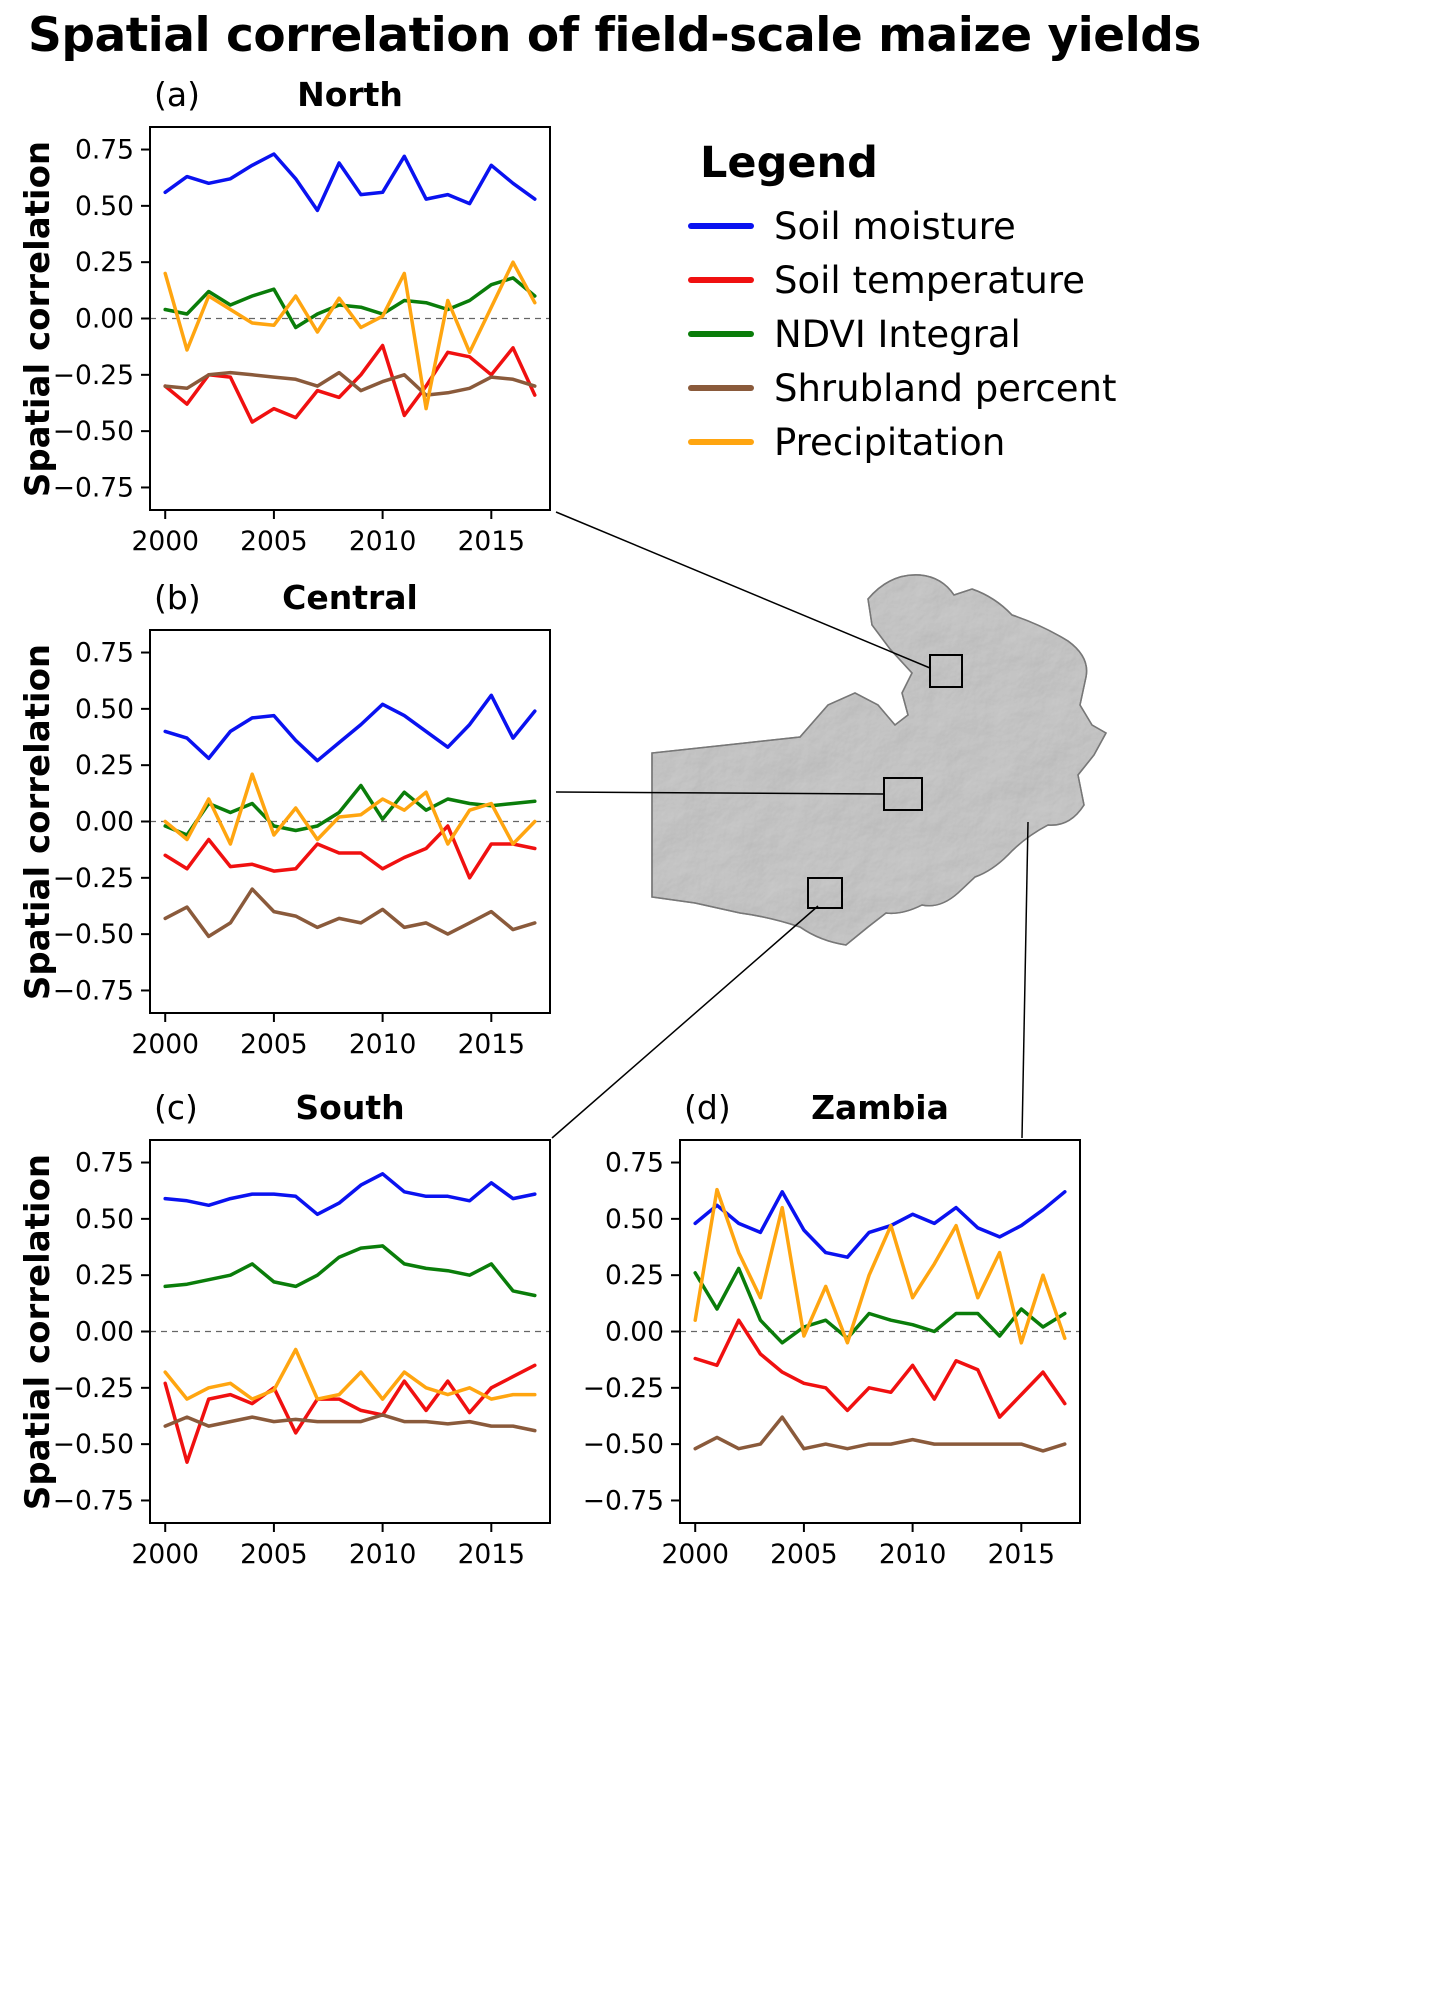 Image resolution: width=1429 pixels, height=1995 pixels. What do you see at coordinates (177, 597) in the screenshot?
I see `panel-label-b: (b)` at bounding box center [177, 597].